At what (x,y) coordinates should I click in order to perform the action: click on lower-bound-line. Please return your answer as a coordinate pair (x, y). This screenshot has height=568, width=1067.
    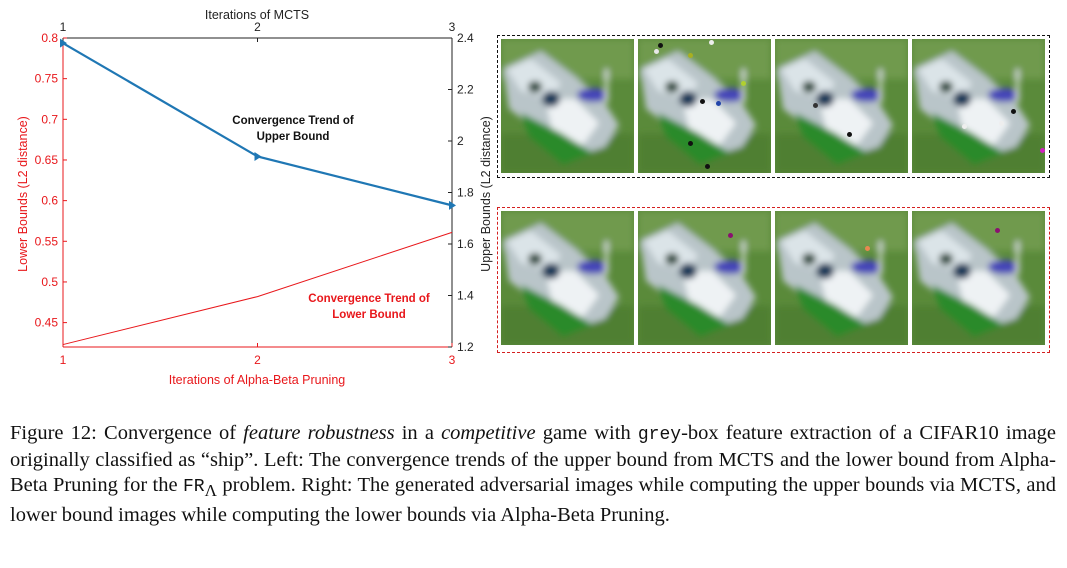
    Looking at the image, I should click on (257, 288).